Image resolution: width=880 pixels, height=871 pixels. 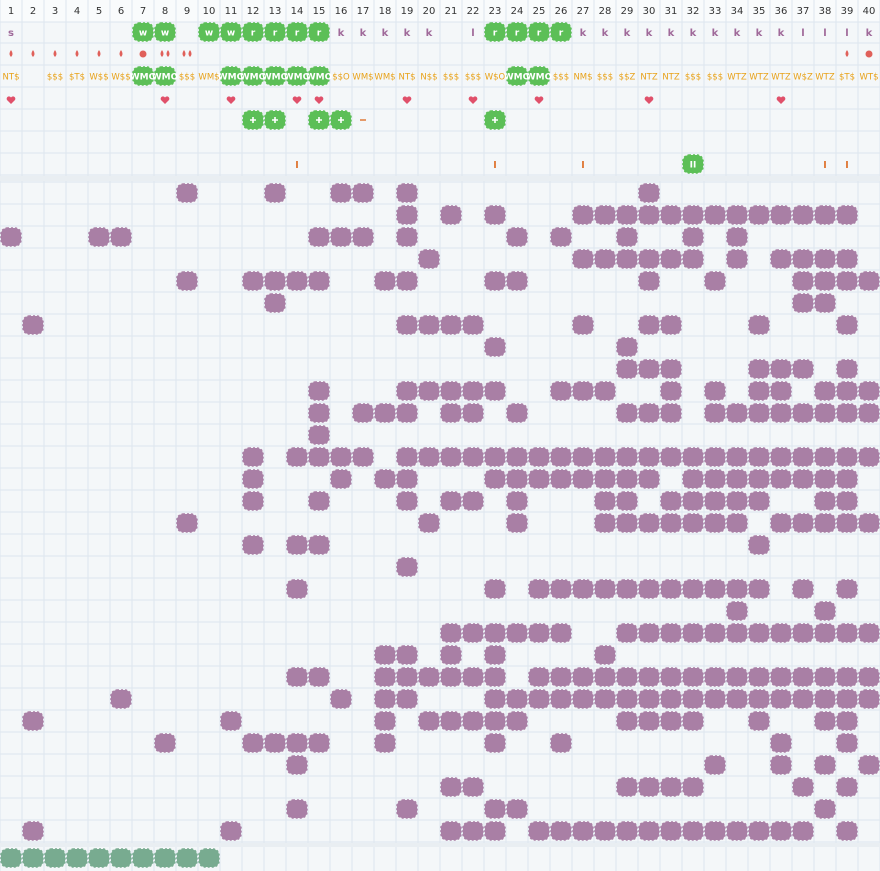 What do you see at coordinates (868, 78) in the screenshot?
I see `code-cell: WT$` at bounding box center [868, 78].